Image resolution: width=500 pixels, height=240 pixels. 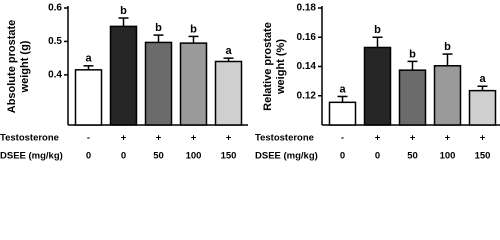 What do you see at coordinates (268, 66) in the screenshot?
I see `y-axis-title: Relative prostate` at bounding box center [268, 66].